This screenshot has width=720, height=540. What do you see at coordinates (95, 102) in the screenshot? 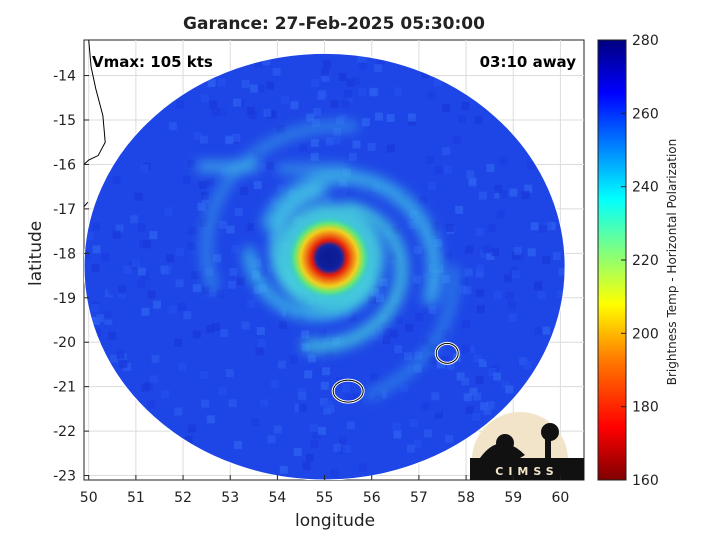
I see `madagascar-coastline` at bounding box center [95, 102].